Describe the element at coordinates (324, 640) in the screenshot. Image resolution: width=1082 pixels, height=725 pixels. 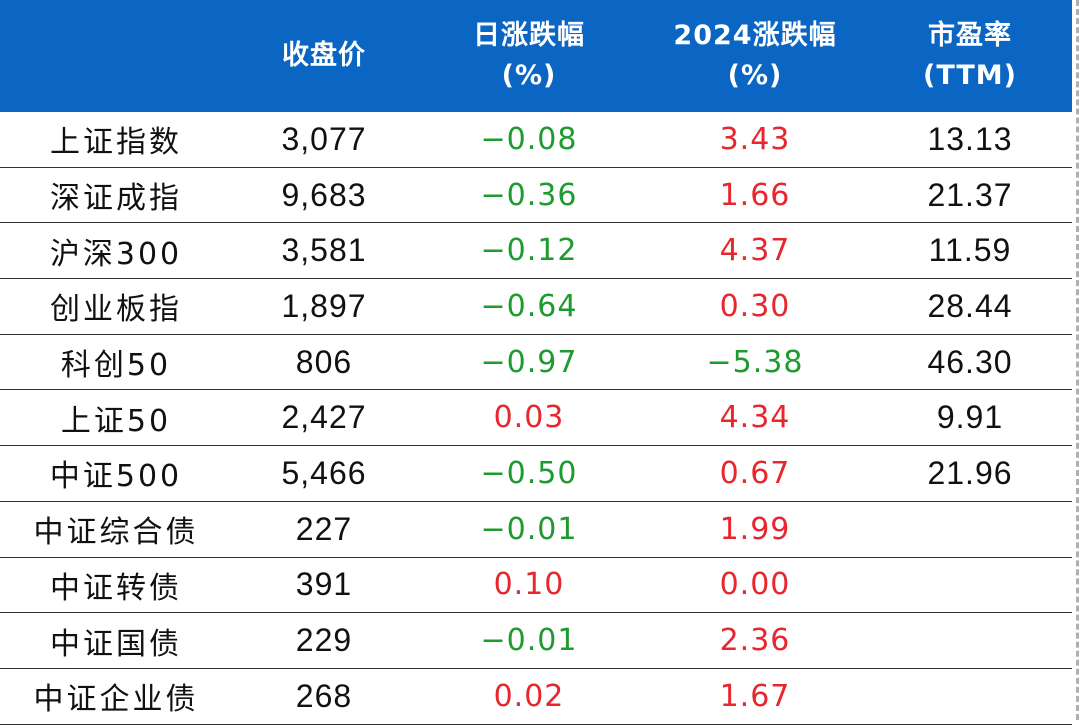
I see `close-price-cell: 229` at that location.